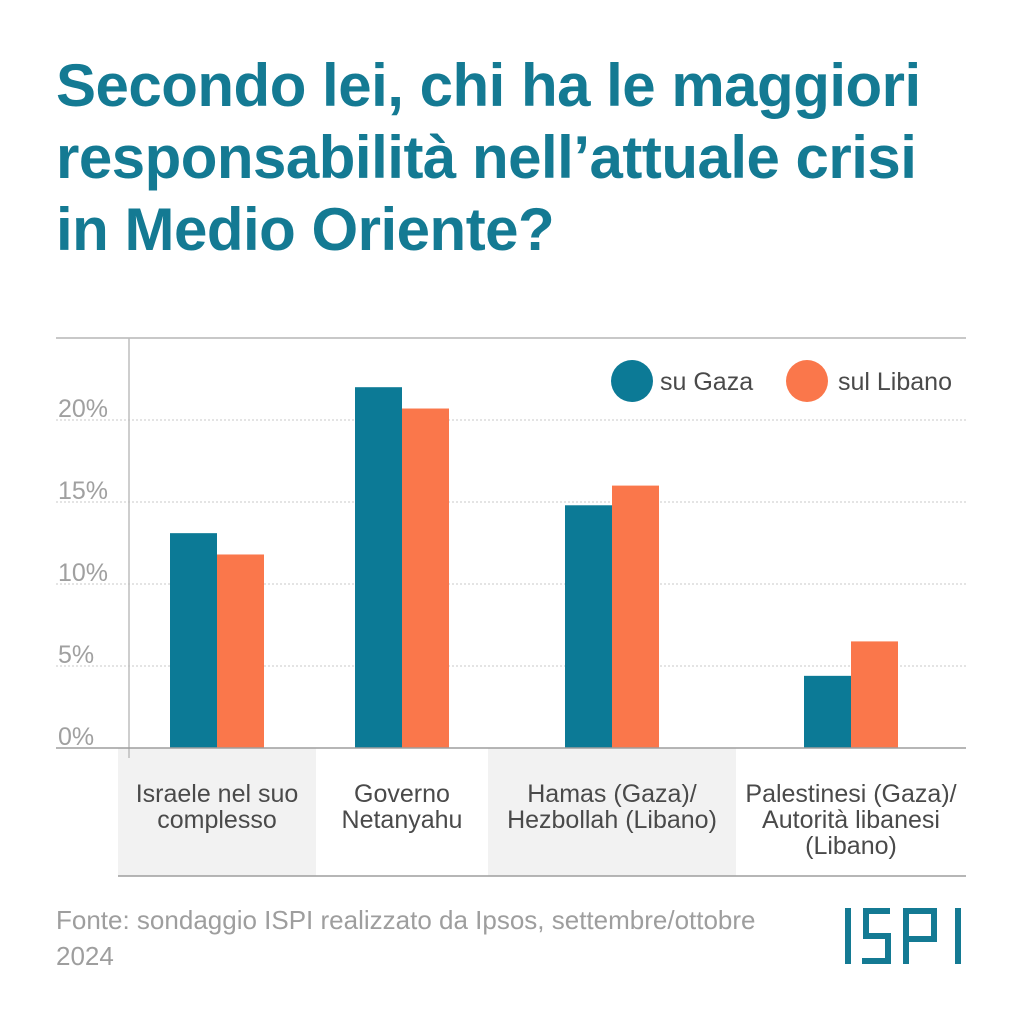  I want to click on y-tick-label: 15%, so click(83, 491).